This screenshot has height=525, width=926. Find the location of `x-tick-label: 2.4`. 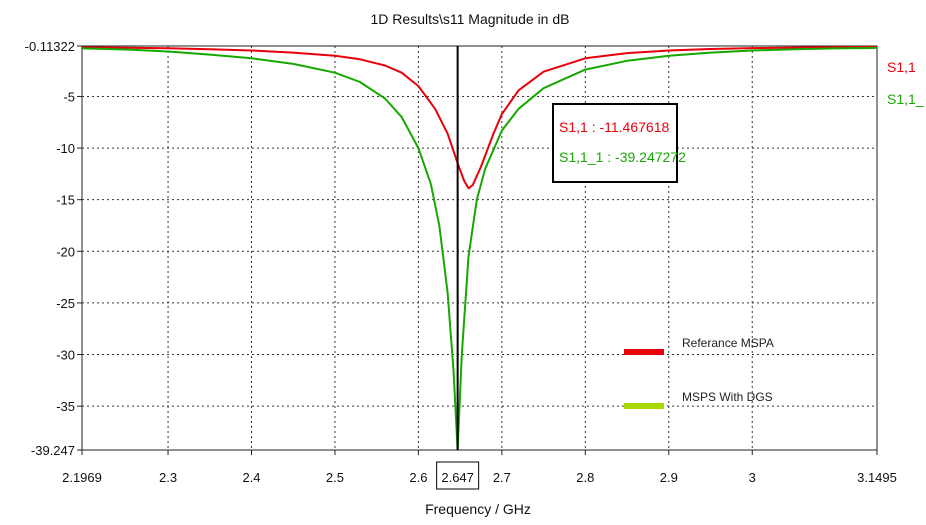

x-tick-label: 2.4 is located at coordinates (251, 477).